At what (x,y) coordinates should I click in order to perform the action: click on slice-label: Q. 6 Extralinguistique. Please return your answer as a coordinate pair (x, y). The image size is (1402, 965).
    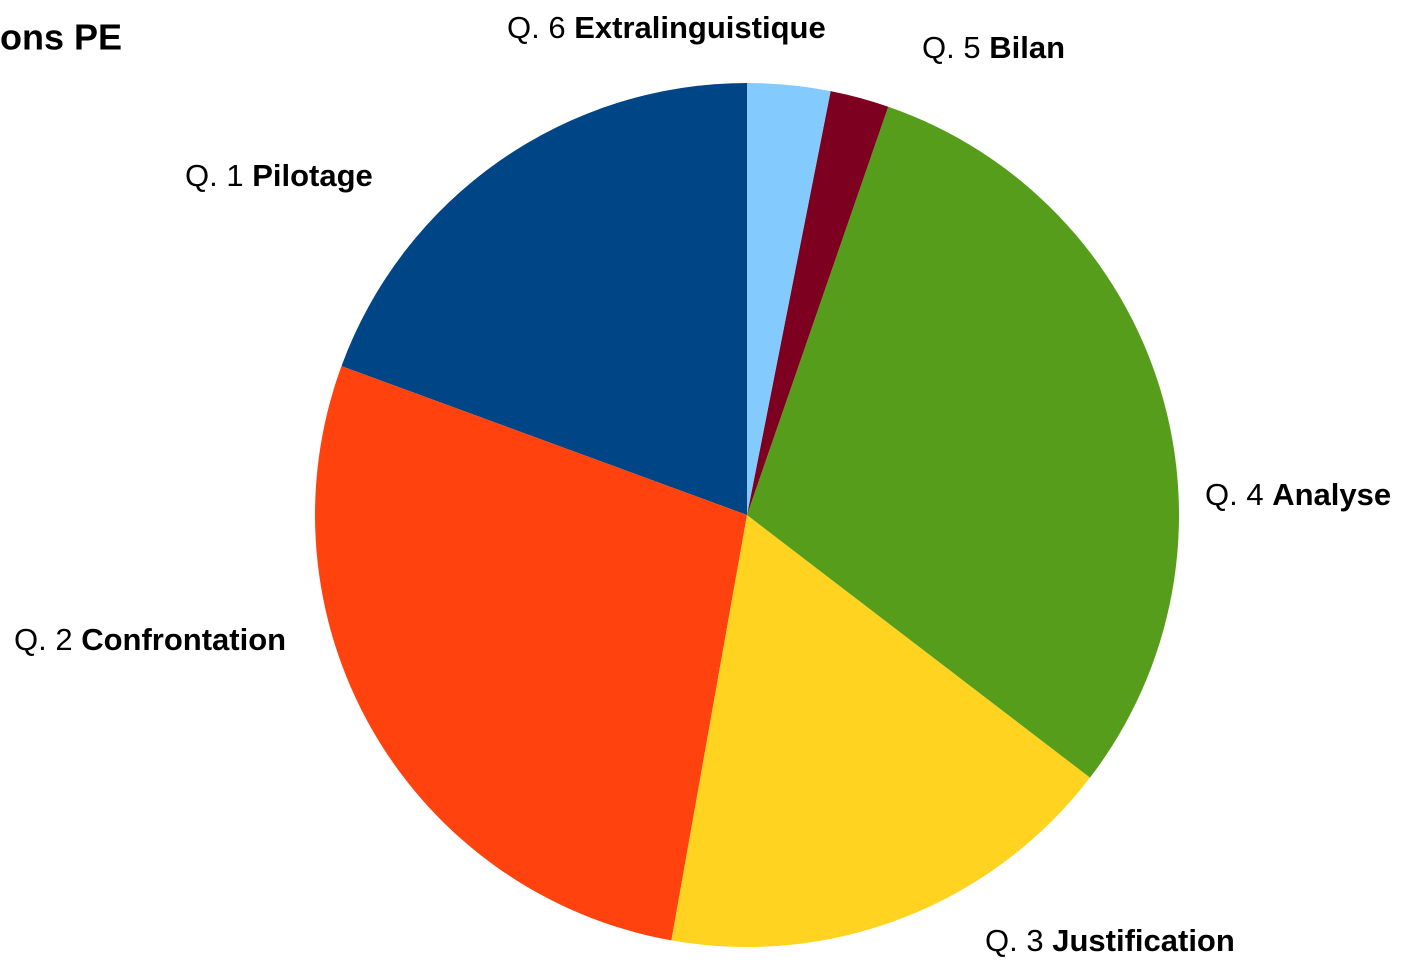
    Looking at the image, I should click on (666, 27).